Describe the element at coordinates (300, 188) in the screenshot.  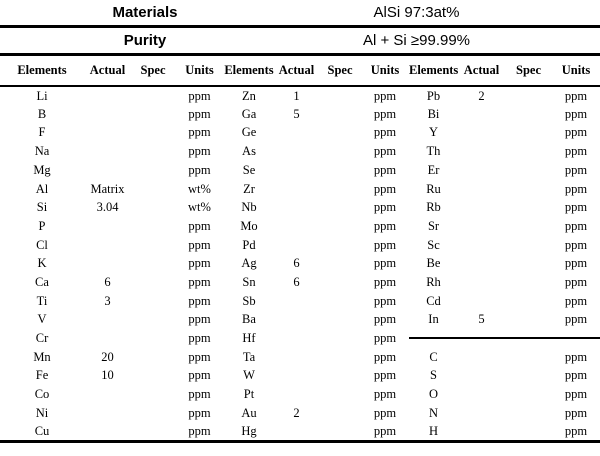
I see `table-row: Al Matrix wt% Zr ppm Ru ppm` at that location.